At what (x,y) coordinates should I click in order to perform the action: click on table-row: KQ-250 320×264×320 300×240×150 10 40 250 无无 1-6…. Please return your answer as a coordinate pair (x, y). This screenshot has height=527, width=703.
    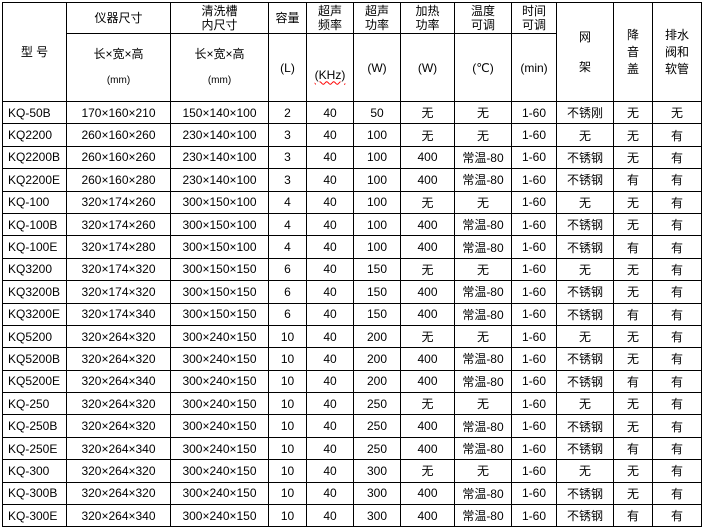
    Looking at the image, I should click on (352, 404).